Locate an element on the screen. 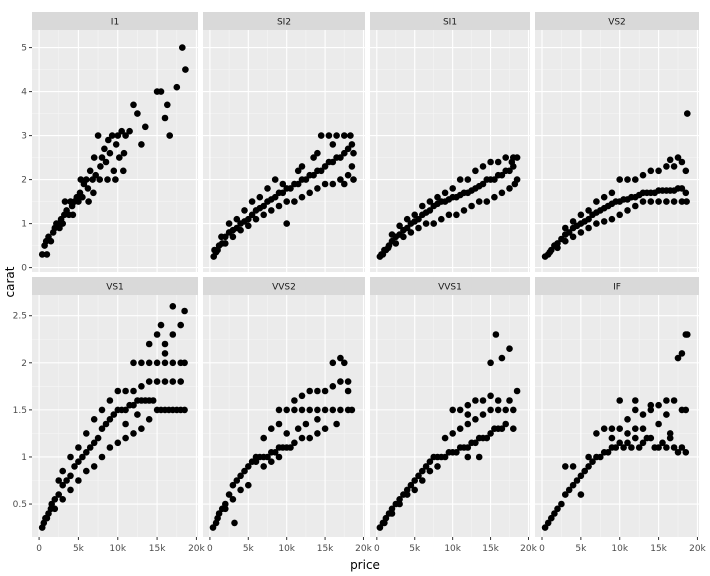  y-tick-label: 2 is located at coordinates (24, 364).